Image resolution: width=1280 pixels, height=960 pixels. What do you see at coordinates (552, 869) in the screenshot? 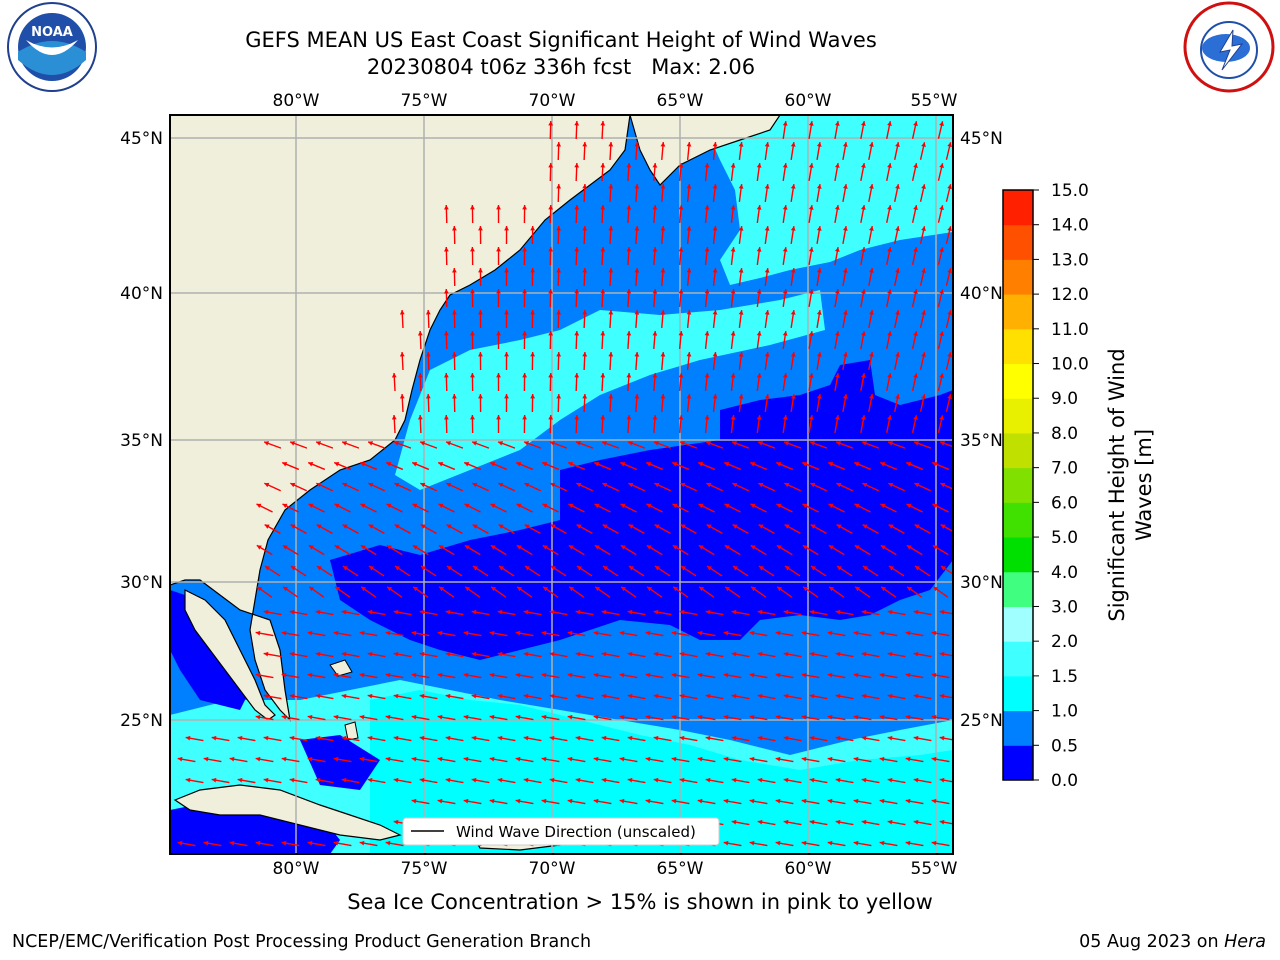
I see `lon-tick-bottom: 70°W` at bounding box center [552, 869].